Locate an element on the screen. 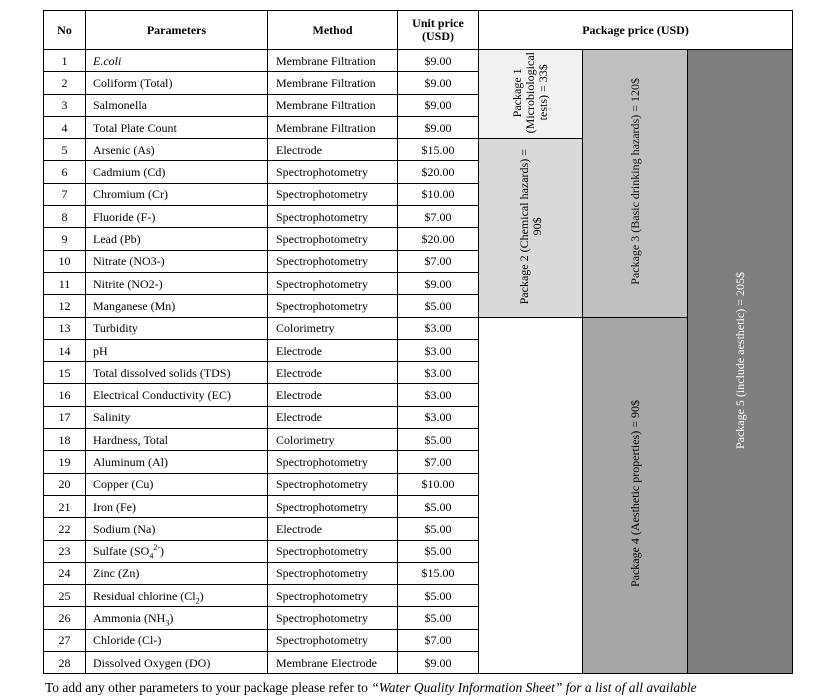 The image size is (833, 696). package-4-cell-label-line: Package 4 (Aesthetic properties) = 90$ is located at coordinates (634, 494).